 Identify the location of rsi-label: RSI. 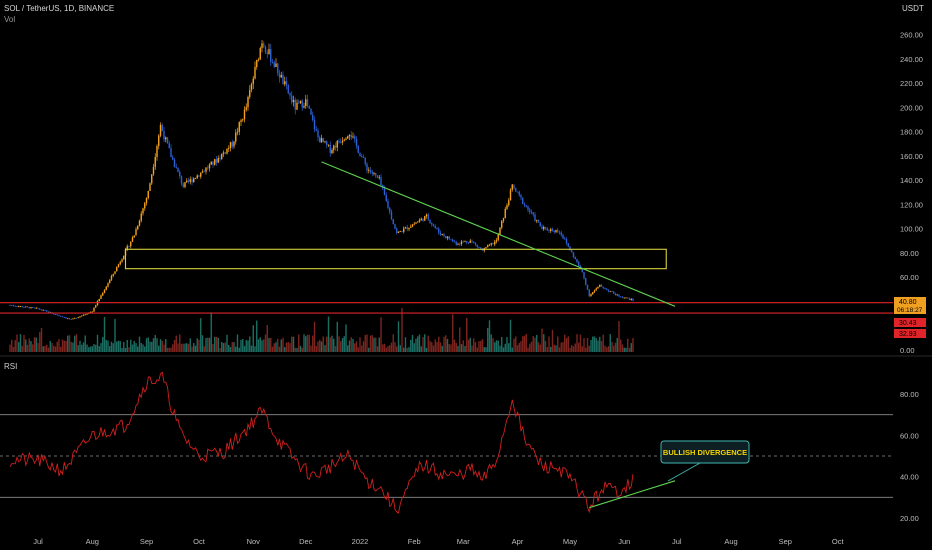
(11, 366).